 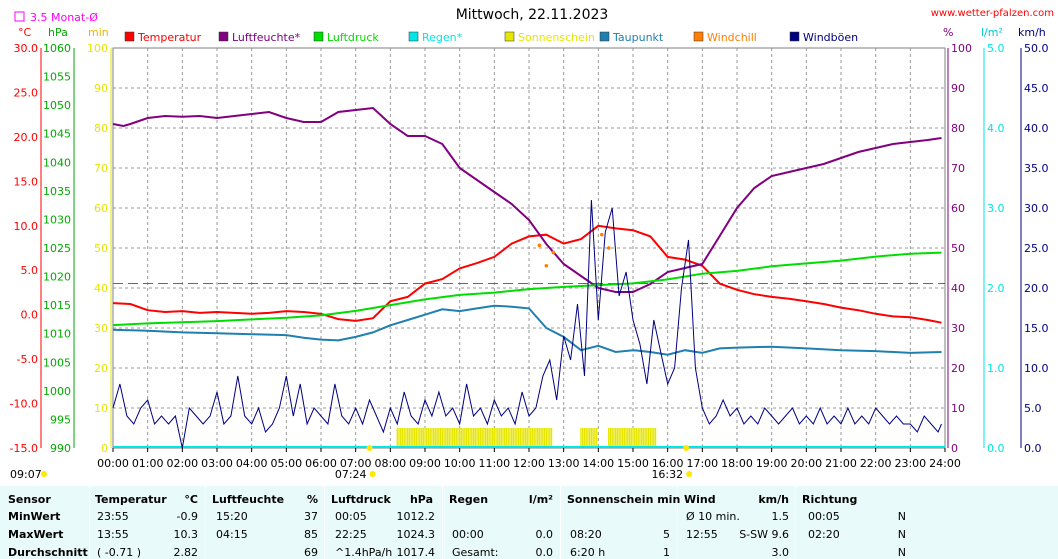 What do you see at coordinates (958, 368) in the screenshot?
I see `y-tick-label-percent: 20` at bounding box center [958, 368].